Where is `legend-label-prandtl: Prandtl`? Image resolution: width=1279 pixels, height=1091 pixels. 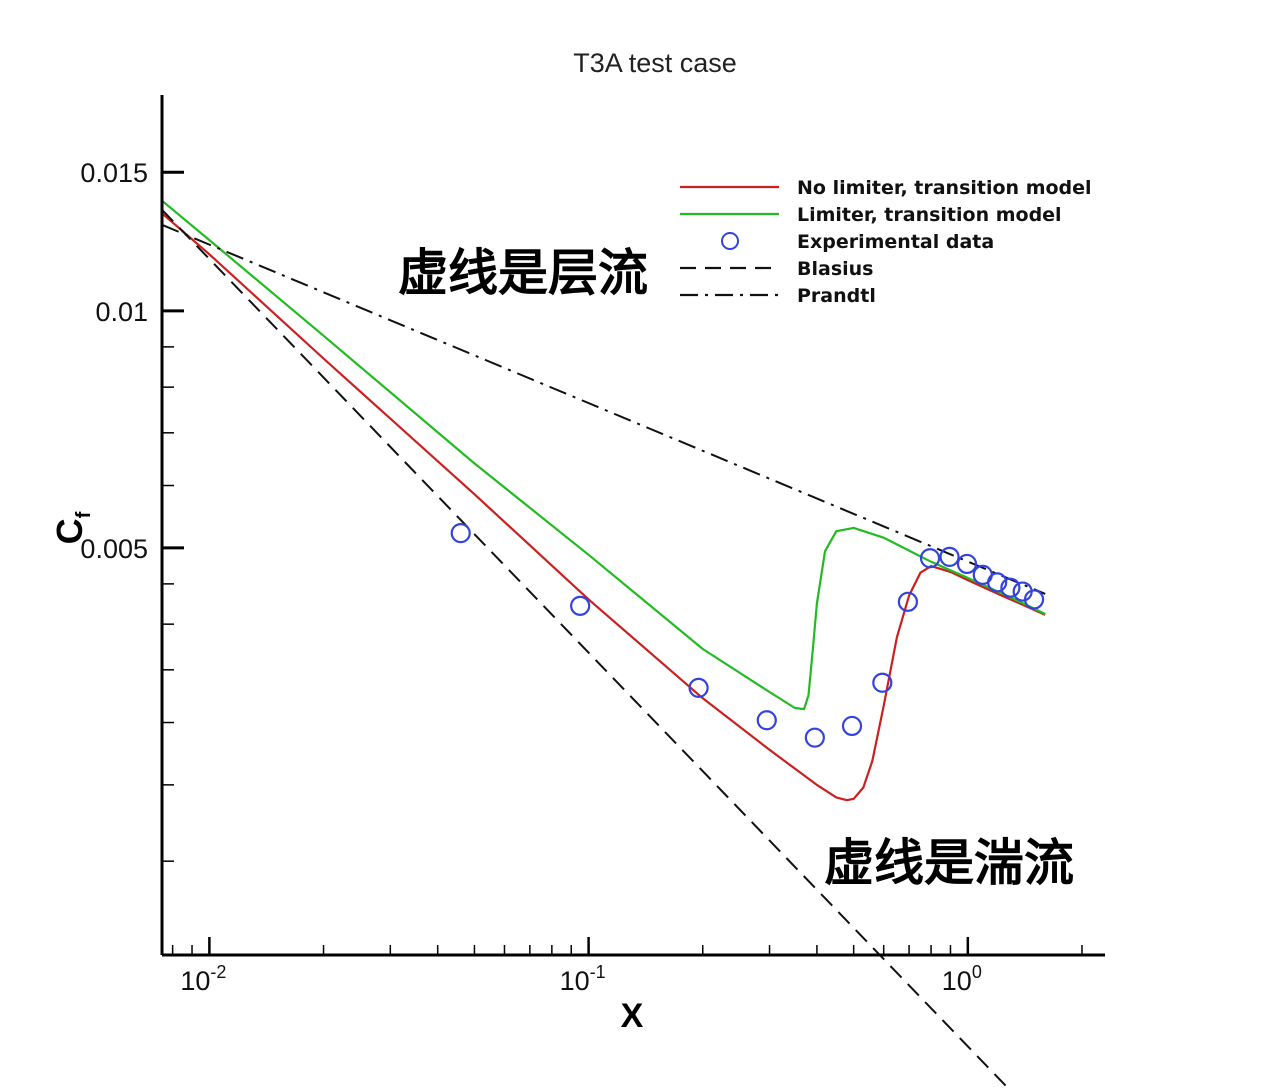 legend-label-prandtl: Prandtl is located at coordinates (836, 296).